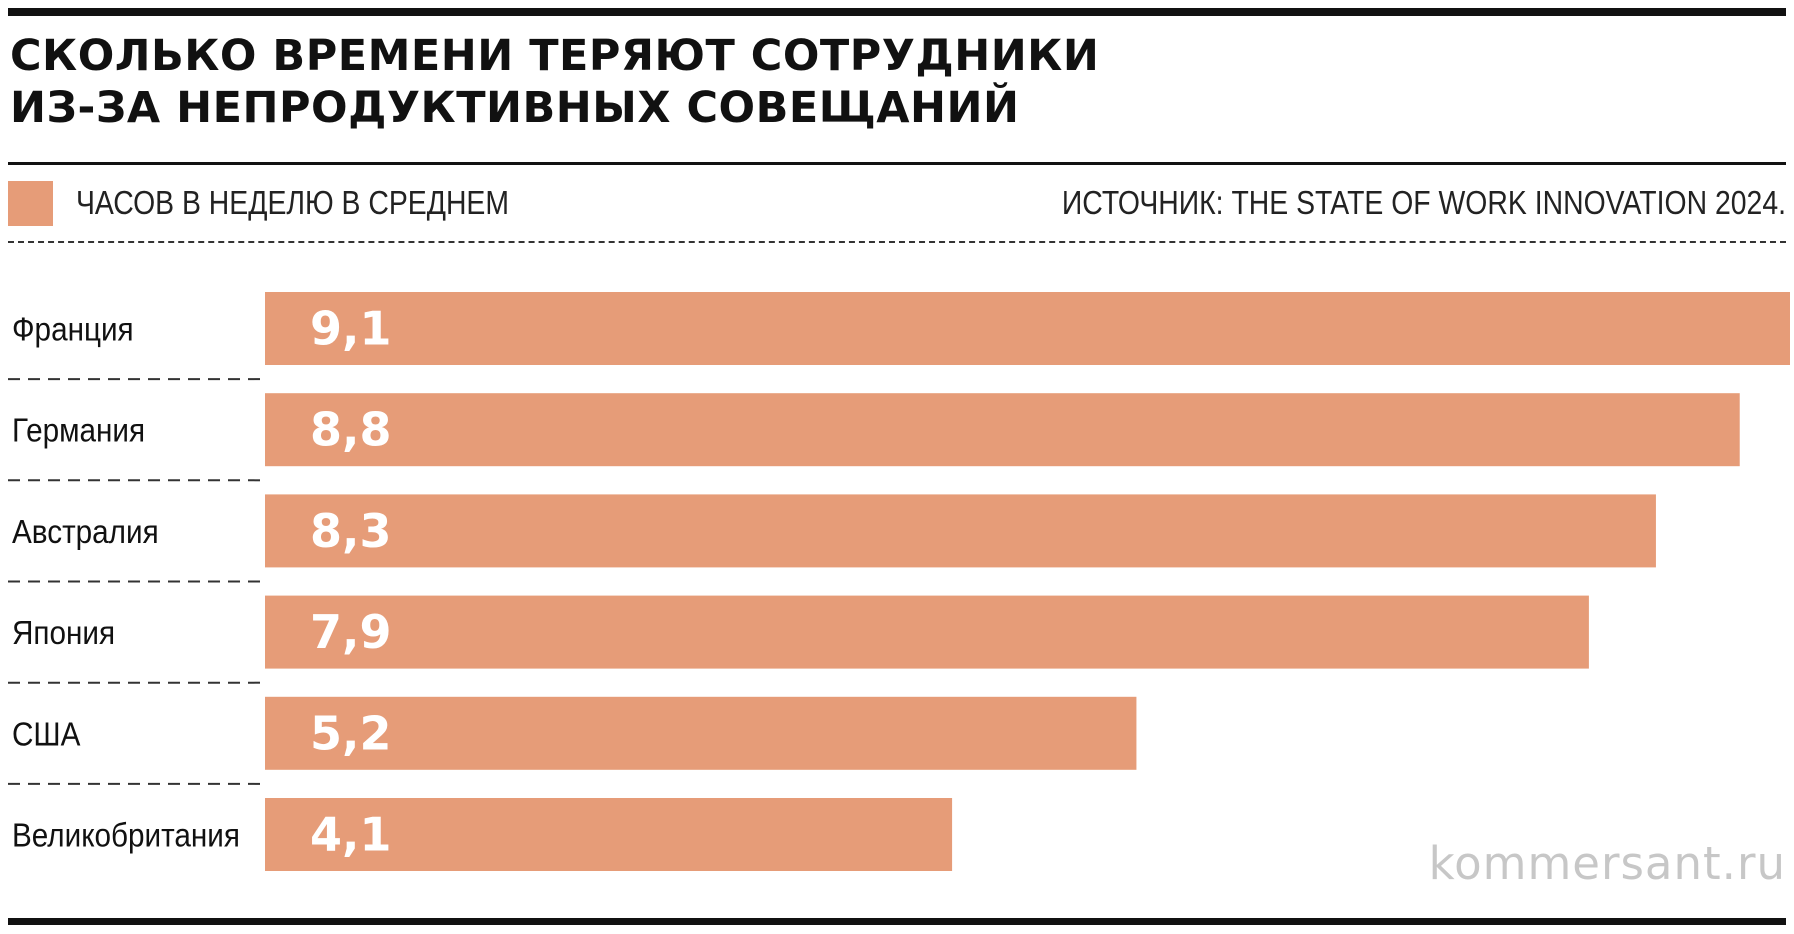  Describe the element at coordinates (63, 633) in the screenshot. I see `category-label-4: Япония` at that location.